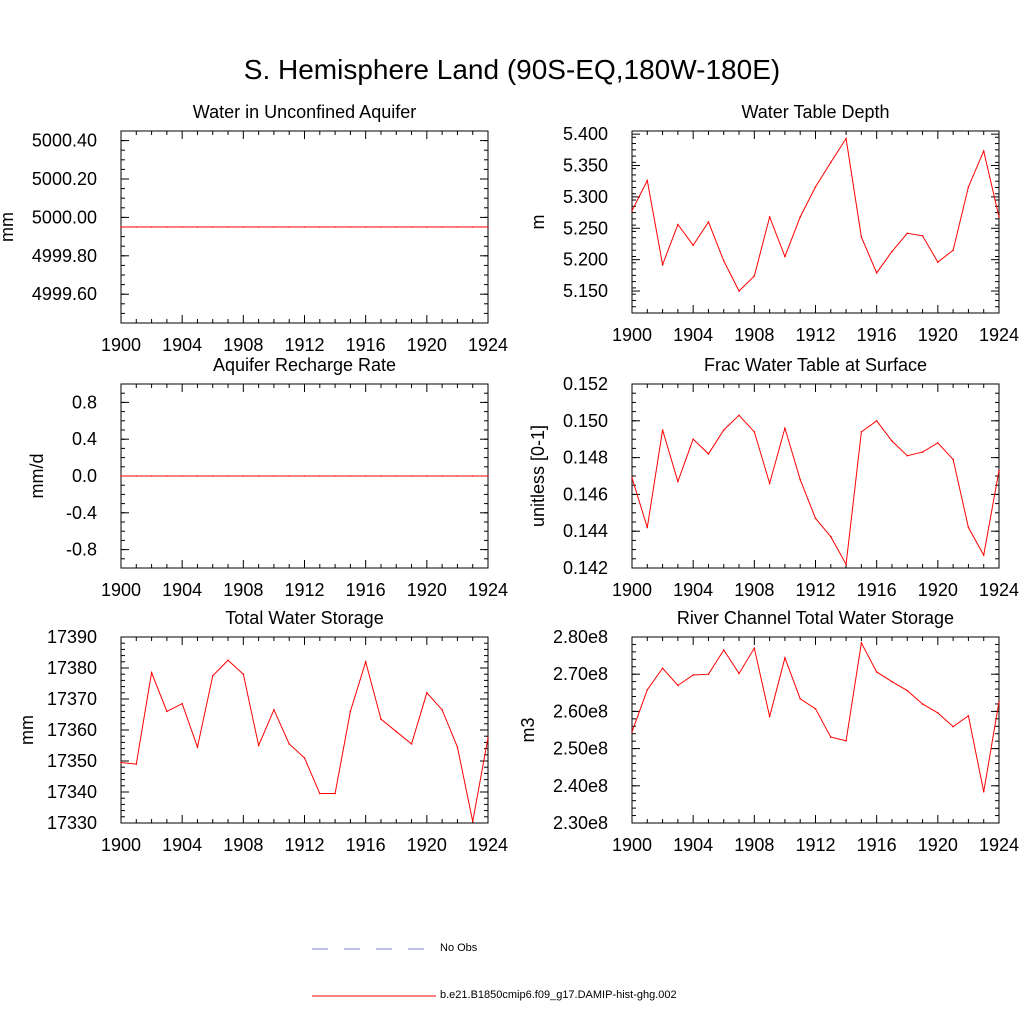 This screenshot has width=1024, height=1024. Describe the element at coordinates (64, 217) in the screenshot. I see `y-tick-label: 5000.00` at that location.